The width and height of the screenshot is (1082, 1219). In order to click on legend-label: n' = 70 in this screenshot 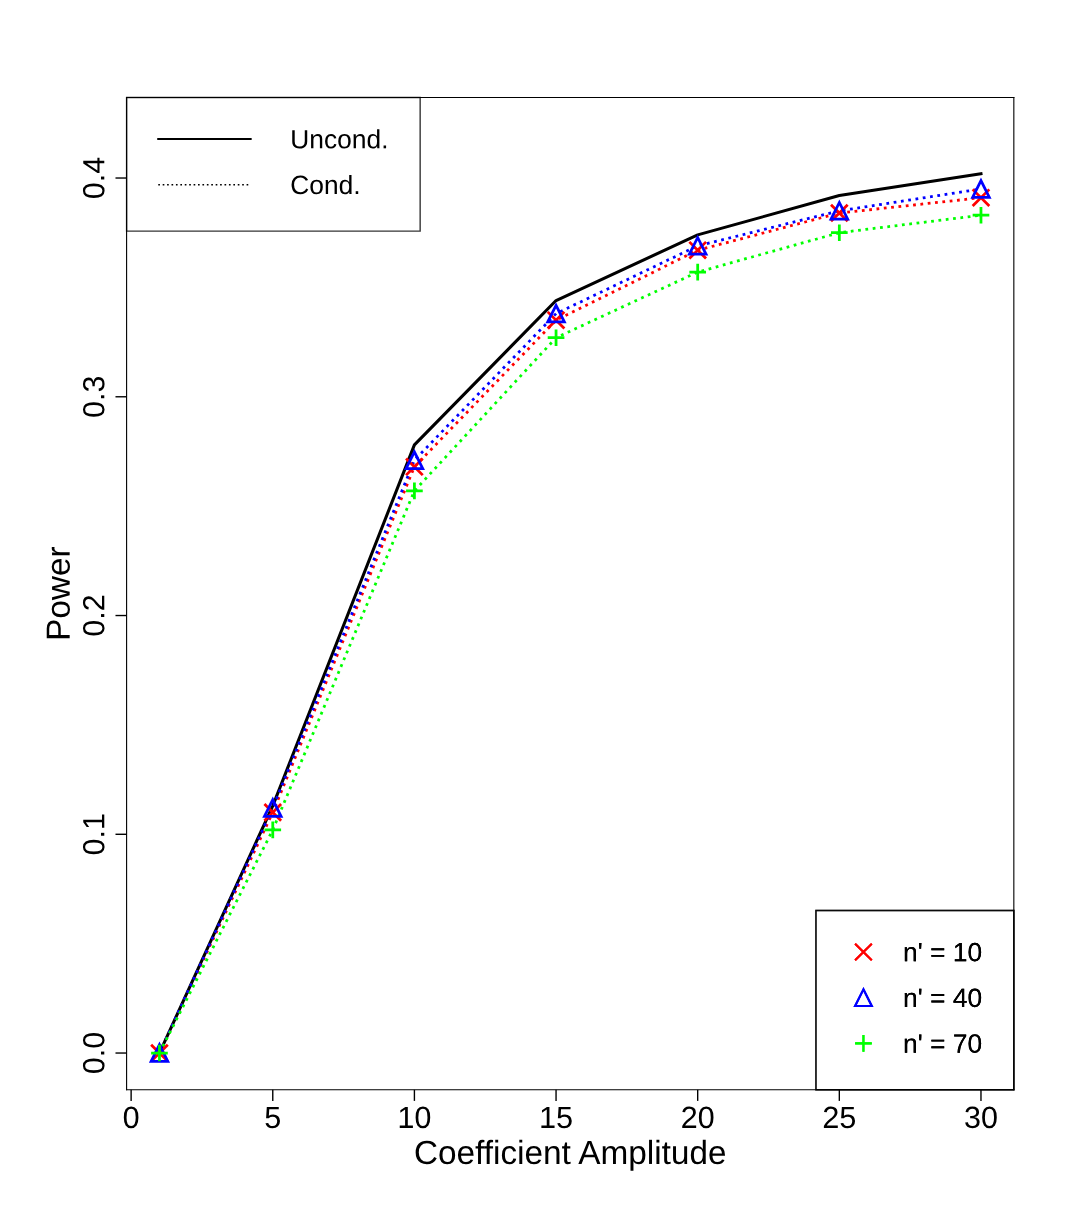, I will do `click(943, 1043)`.